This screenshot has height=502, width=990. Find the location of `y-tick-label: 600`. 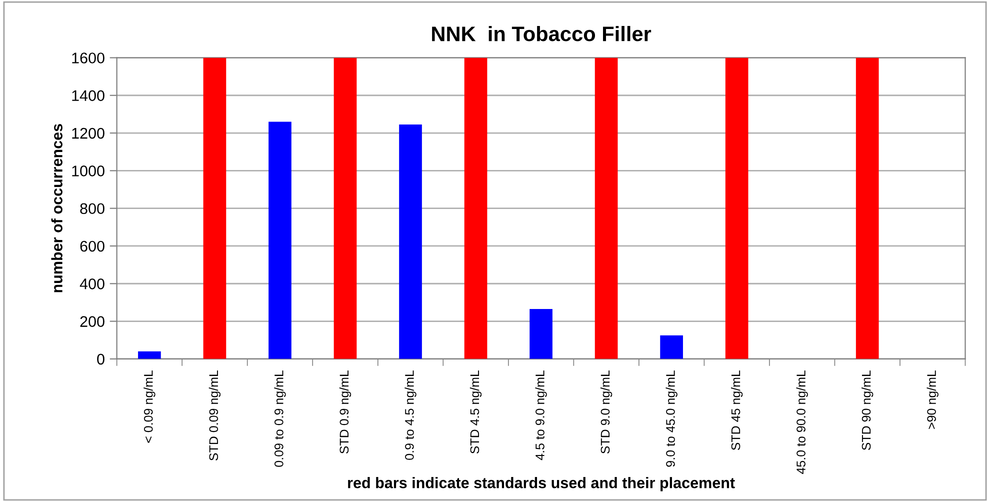

y-tick-label: 600 is located at coordinates (92, 246).